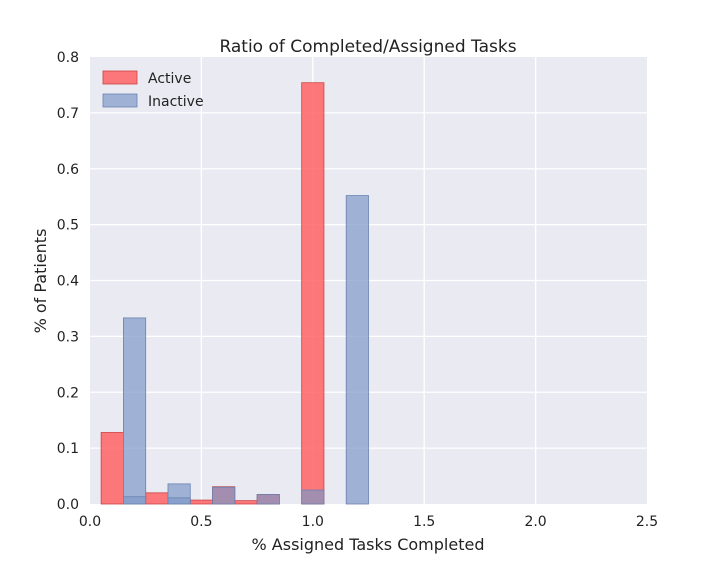 The width and height of the screenshot is (720, 576). What do you see at coordinates (535, 522) in the screenshot?
I see `x-tick-label: 2.0` at bounding box center [535, 522].